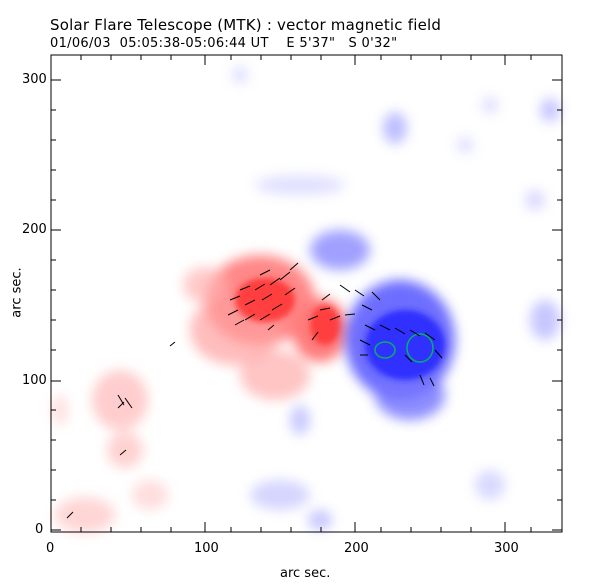 This screenshot has height=585, width=612. I want to click on y-tick-label: 100, so click(34, 380).